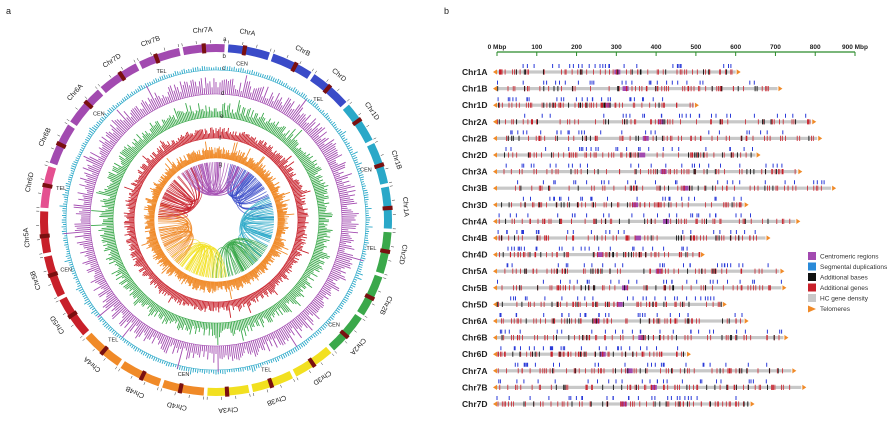 The image size is (894, 423). I want to click on circos-chr-label: ChrB, so click(303, 51).